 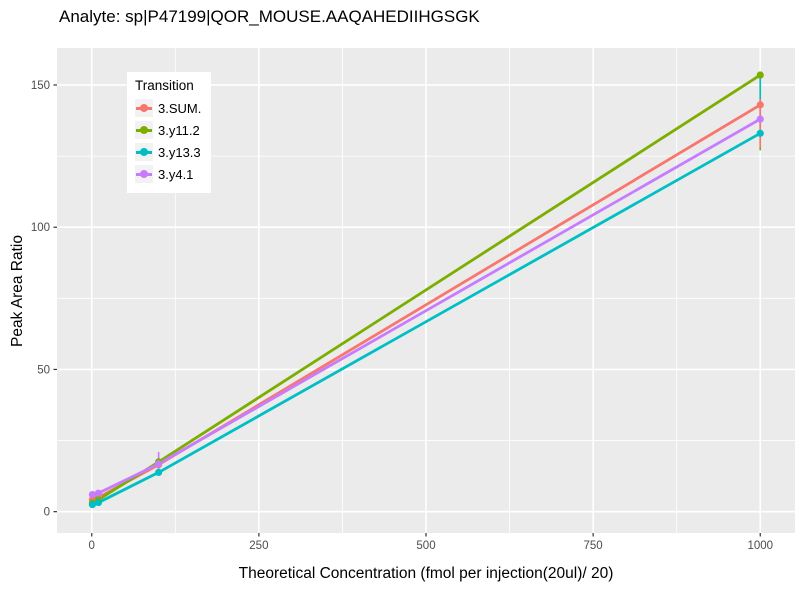 I want to click on y-tick-label: 0, so click(x=47, y=513).